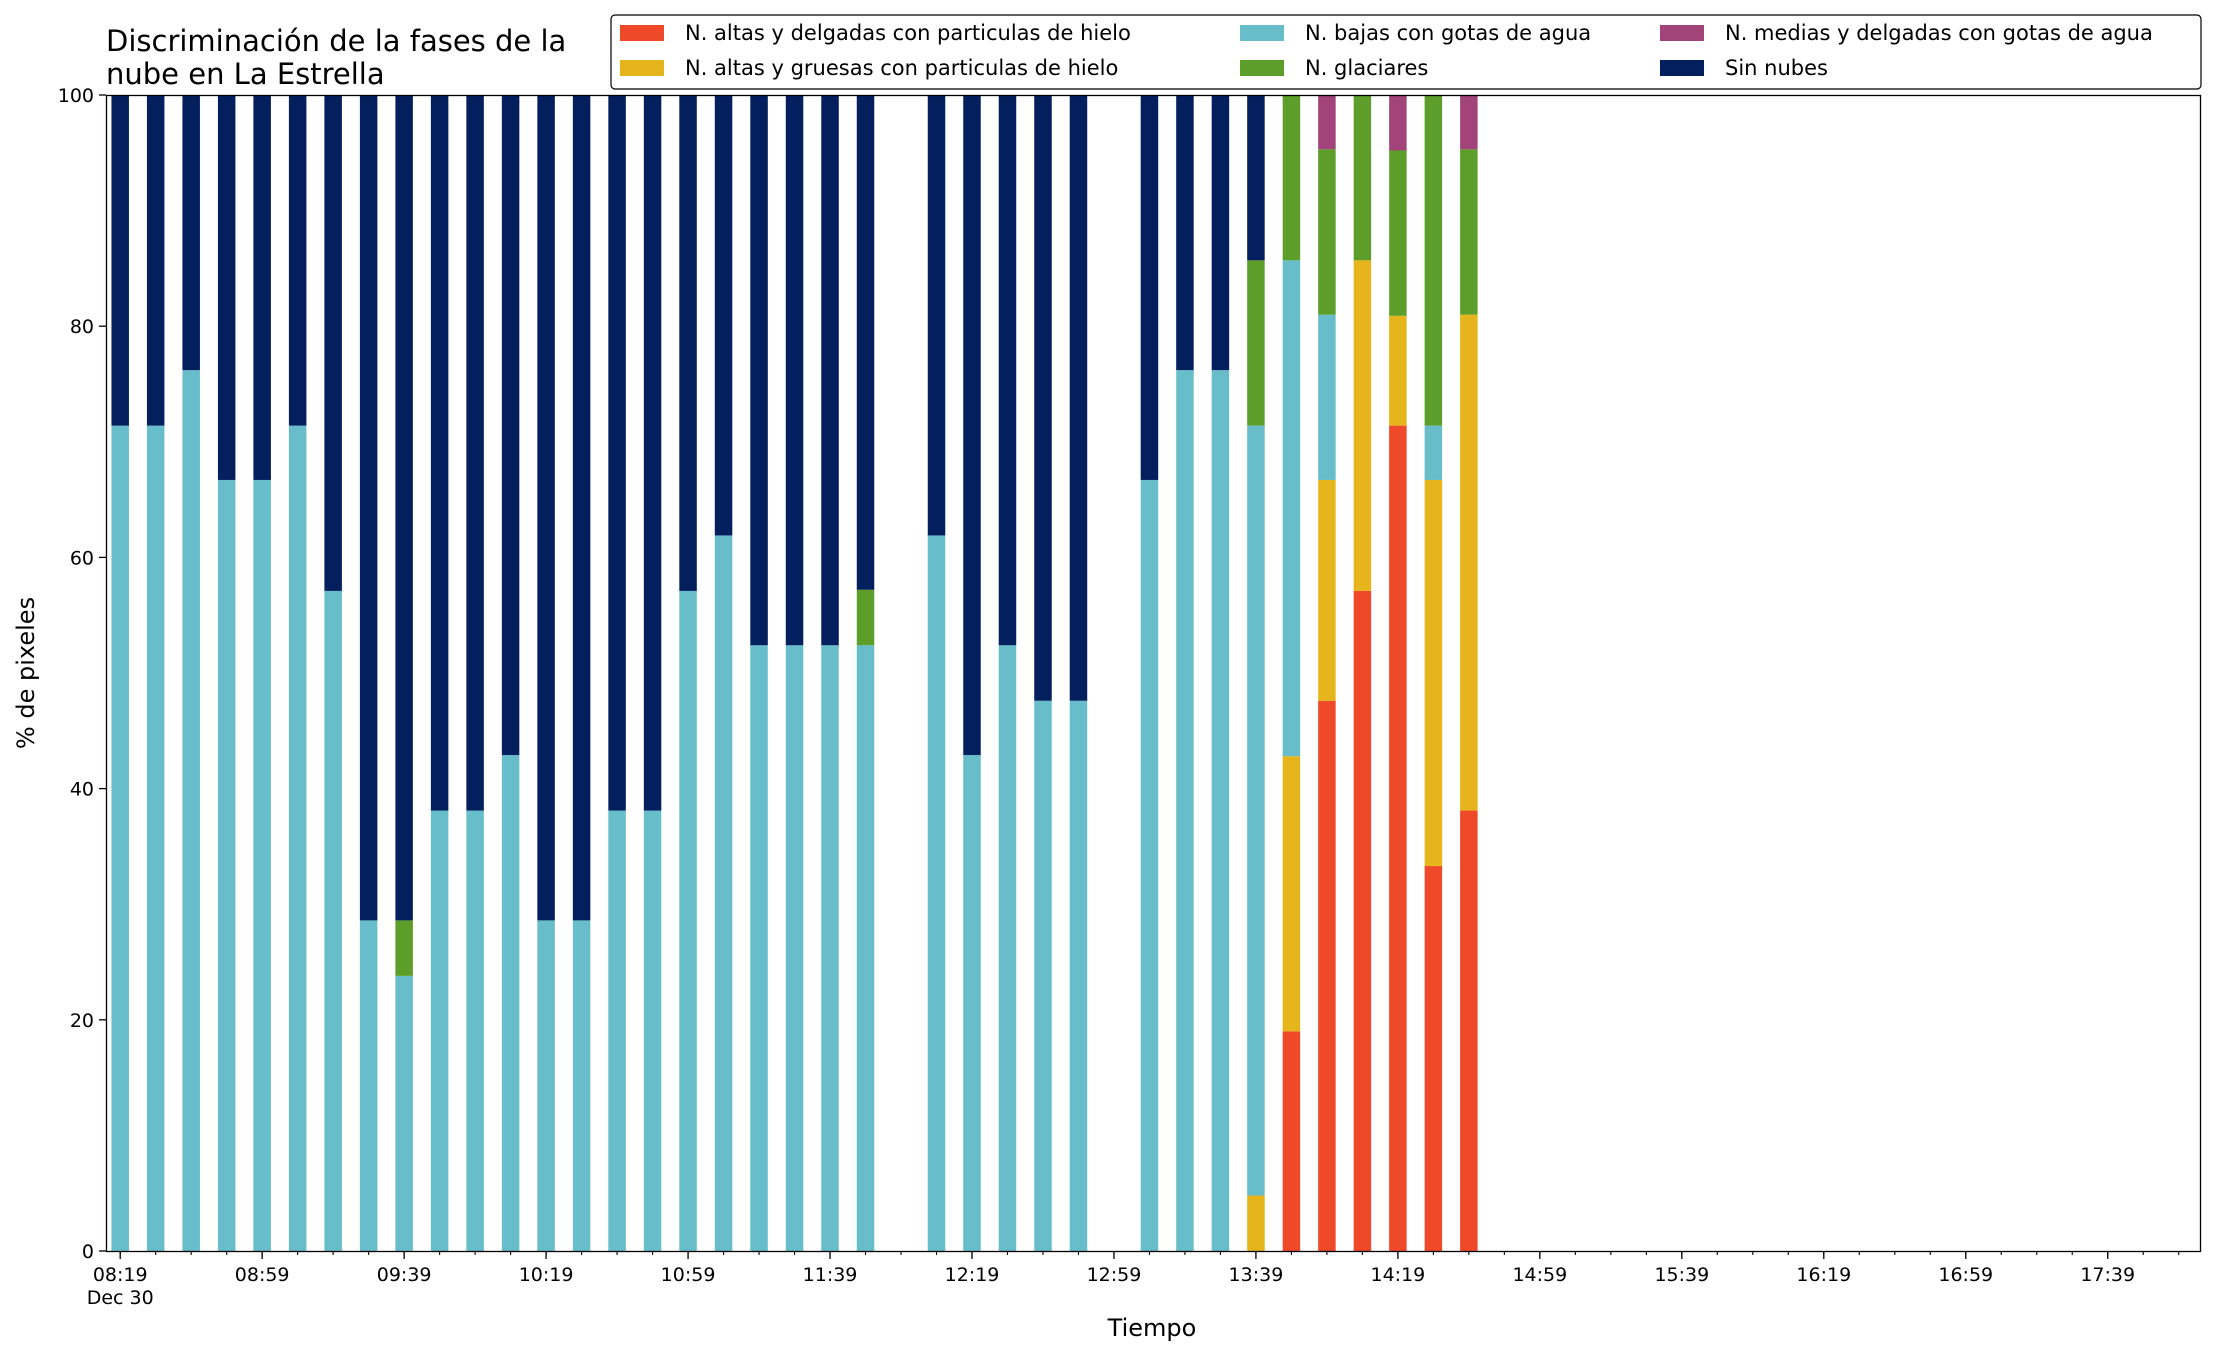 The width and height of the screenshot is (2216, 1355). I want to click on x-tick-label: 08:19, so click(120, 1275).